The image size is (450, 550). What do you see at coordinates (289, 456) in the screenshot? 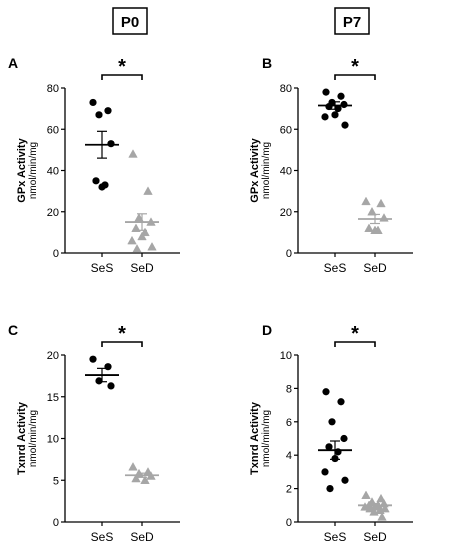
I see `y-tick-label: 4` at bounding box center [289, 456].